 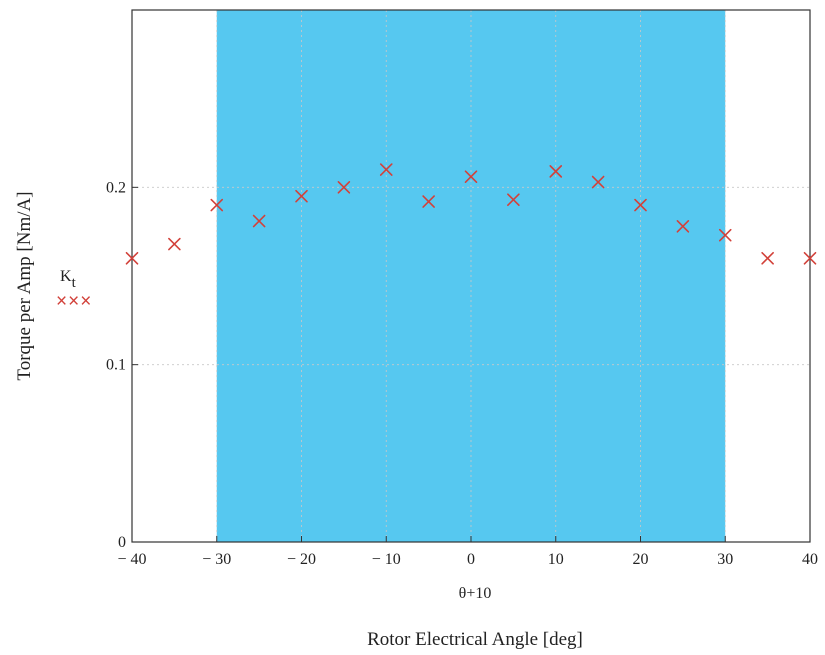 I want to click on legend-label-main: K, so click(x=66, y=276).